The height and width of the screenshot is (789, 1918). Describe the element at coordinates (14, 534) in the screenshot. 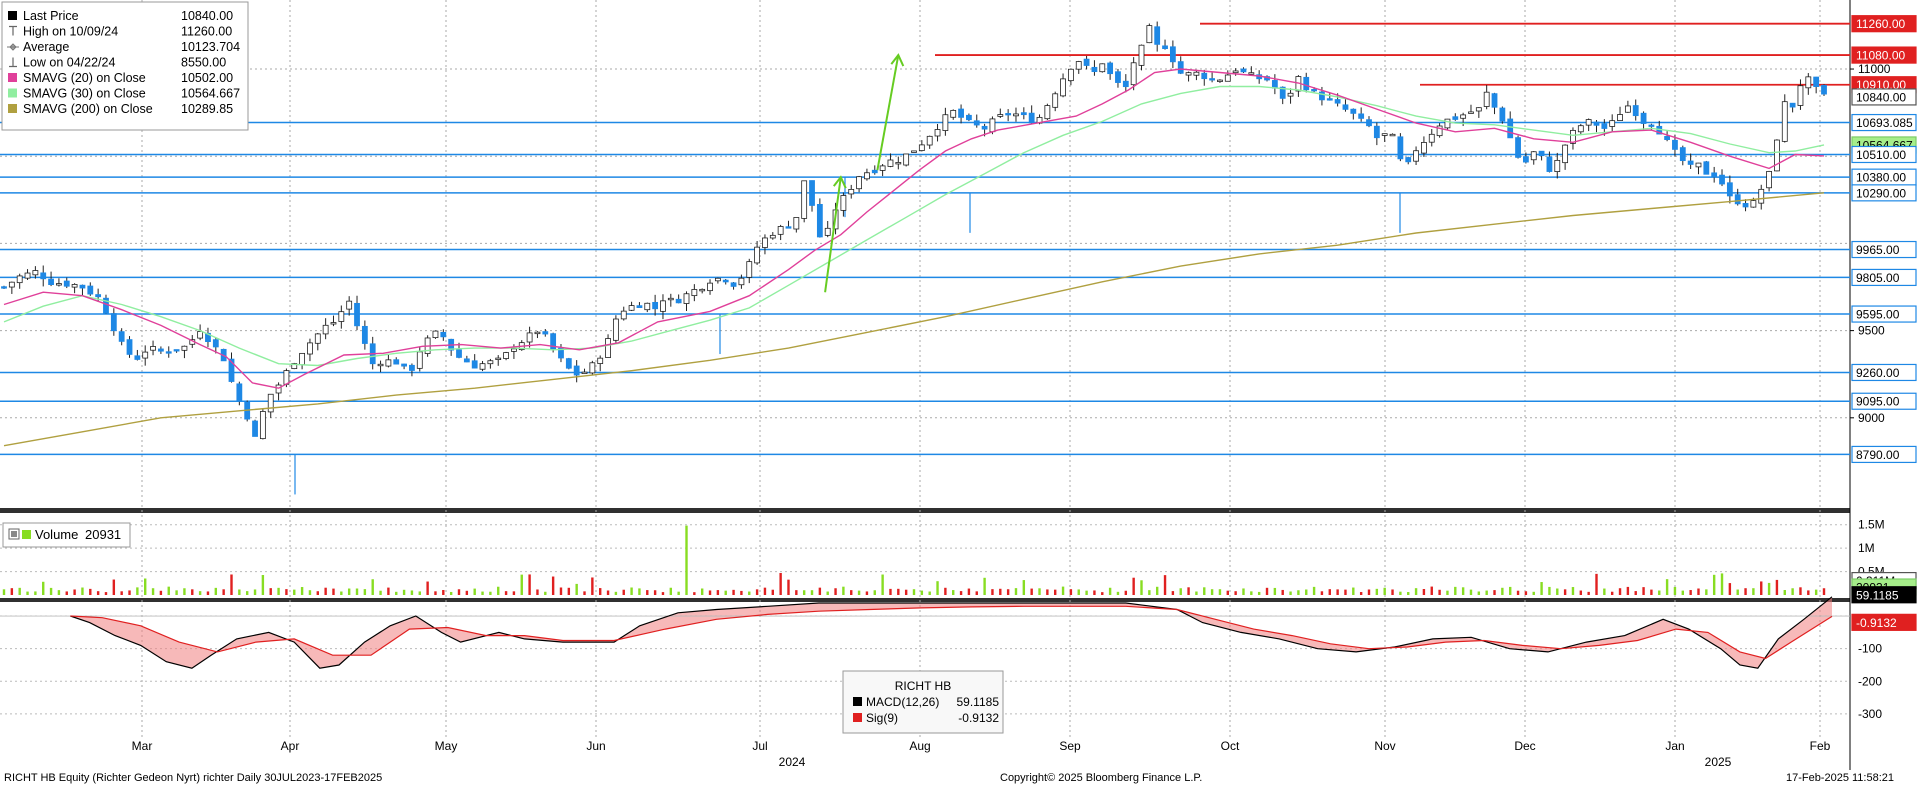

I see `expand-icon` at that location.